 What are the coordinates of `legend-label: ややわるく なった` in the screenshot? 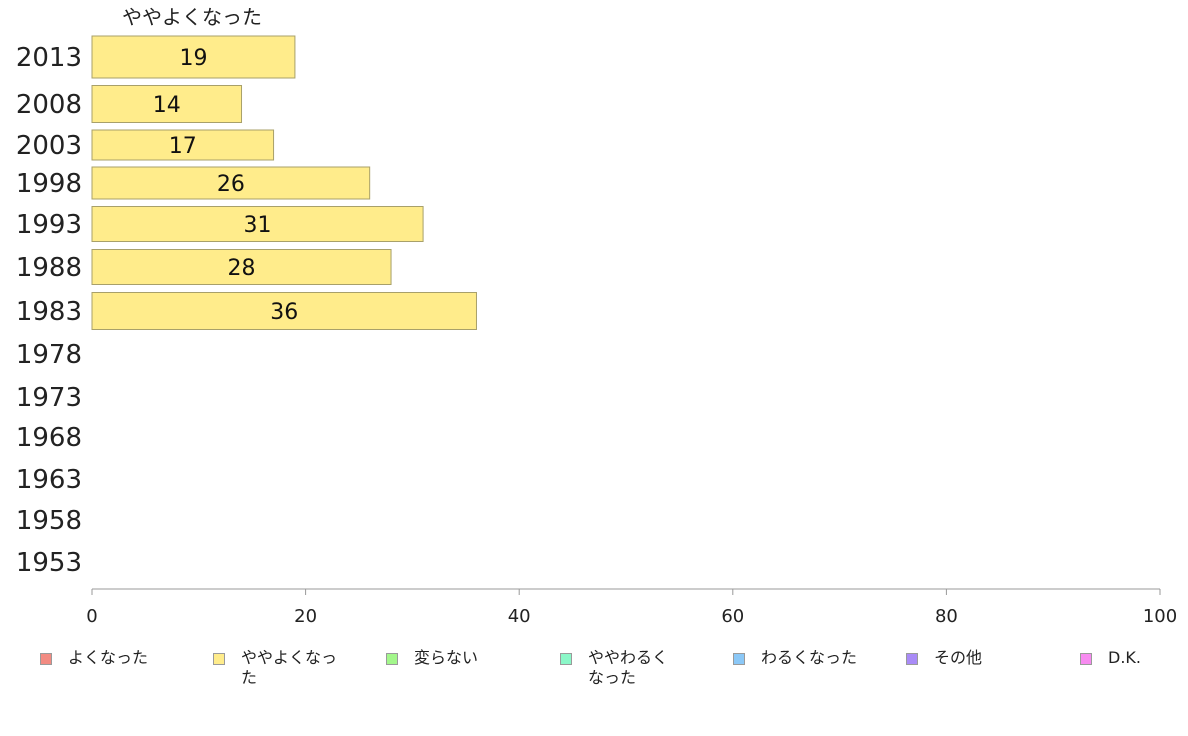 It's located at (628, 667).